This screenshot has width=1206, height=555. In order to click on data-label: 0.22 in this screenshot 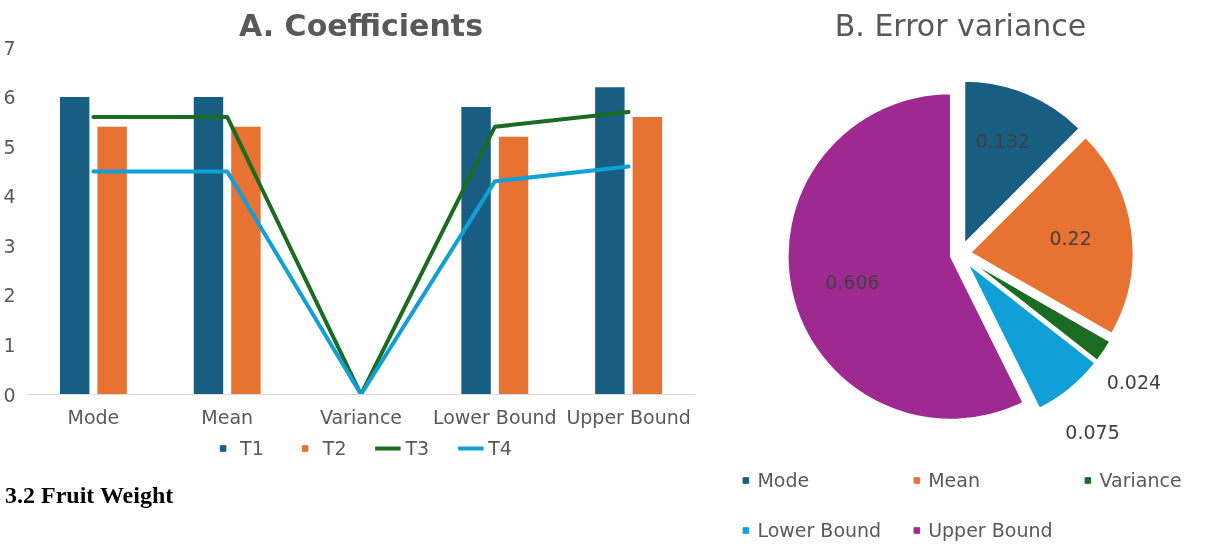, I will do `click(1070, 237)`.